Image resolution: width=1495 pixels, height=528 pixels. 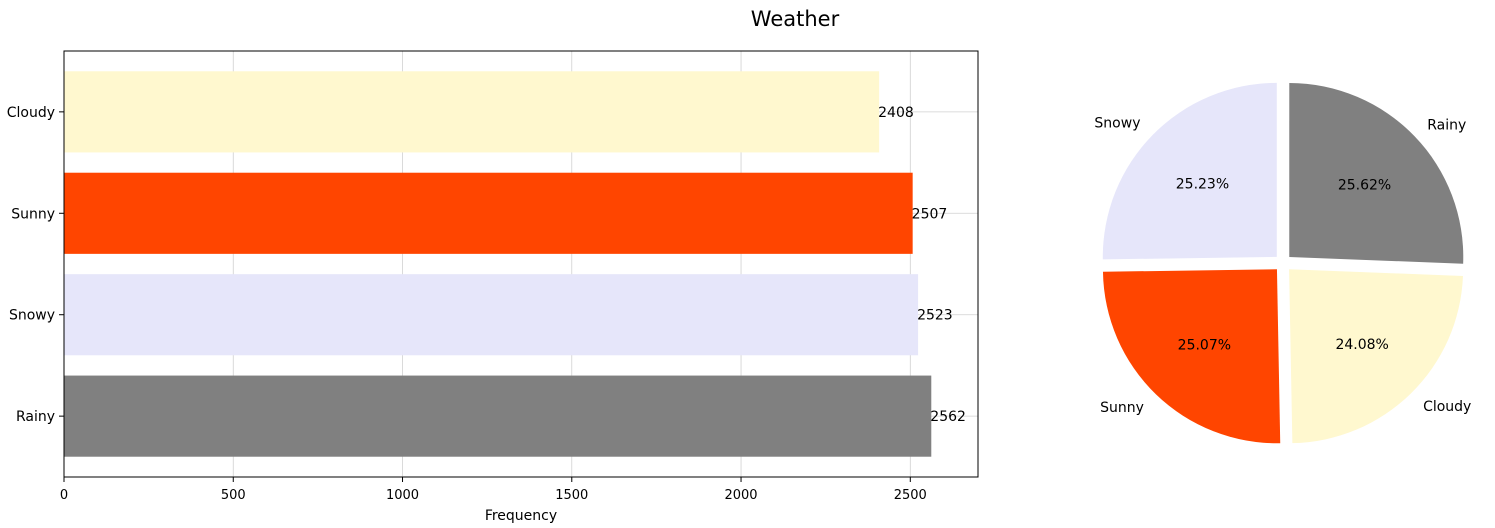 What do you see at coordinates (922, 265) in the screenshot?
I see `bar-data-labels: 2562 2523 2507 2408` at bounding box center [922, 265].